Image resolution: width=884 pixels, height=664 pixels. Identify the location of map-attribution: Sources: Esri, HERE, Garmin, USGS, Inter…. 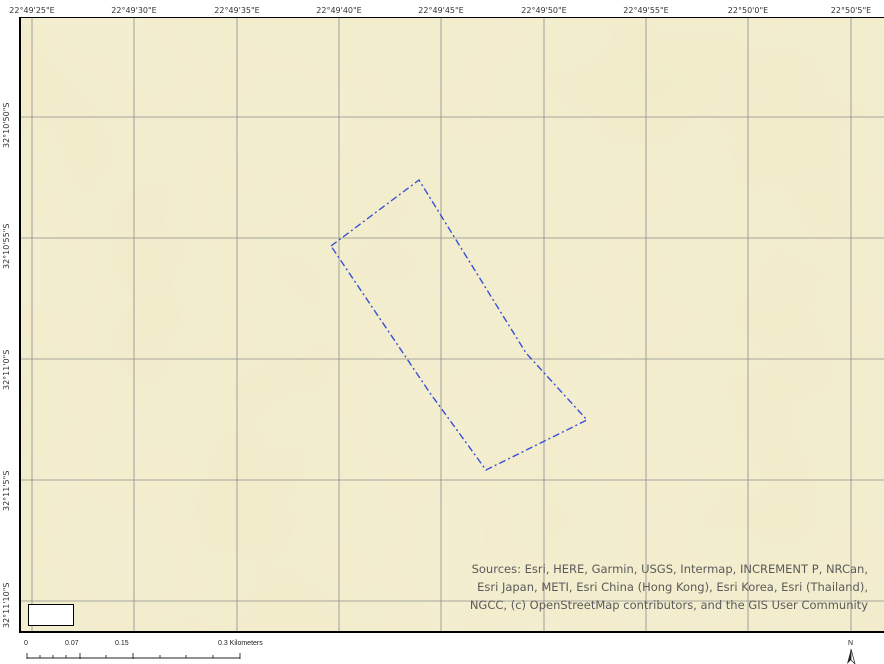
(668, 587).